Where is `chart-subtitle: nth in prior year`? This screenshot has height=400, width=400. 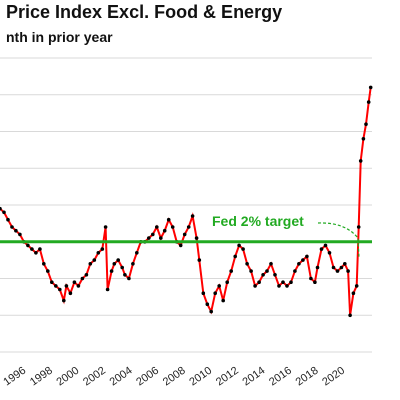
chart-subtitle: nth in prior year is located at coordinates (59, 37).